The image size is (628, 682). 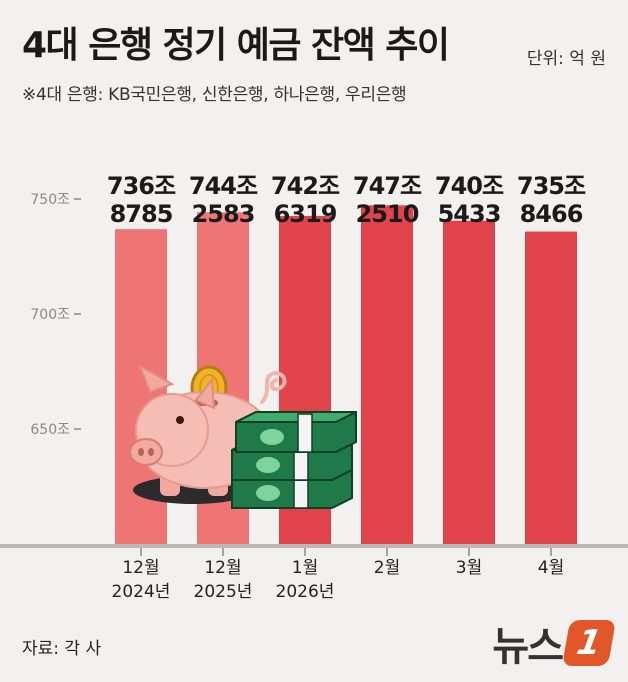 What do you see at coordinates (223, 592) in the screenshot?
I see `x-tick-label-year: 2025년` at bounding box center [223, 592].